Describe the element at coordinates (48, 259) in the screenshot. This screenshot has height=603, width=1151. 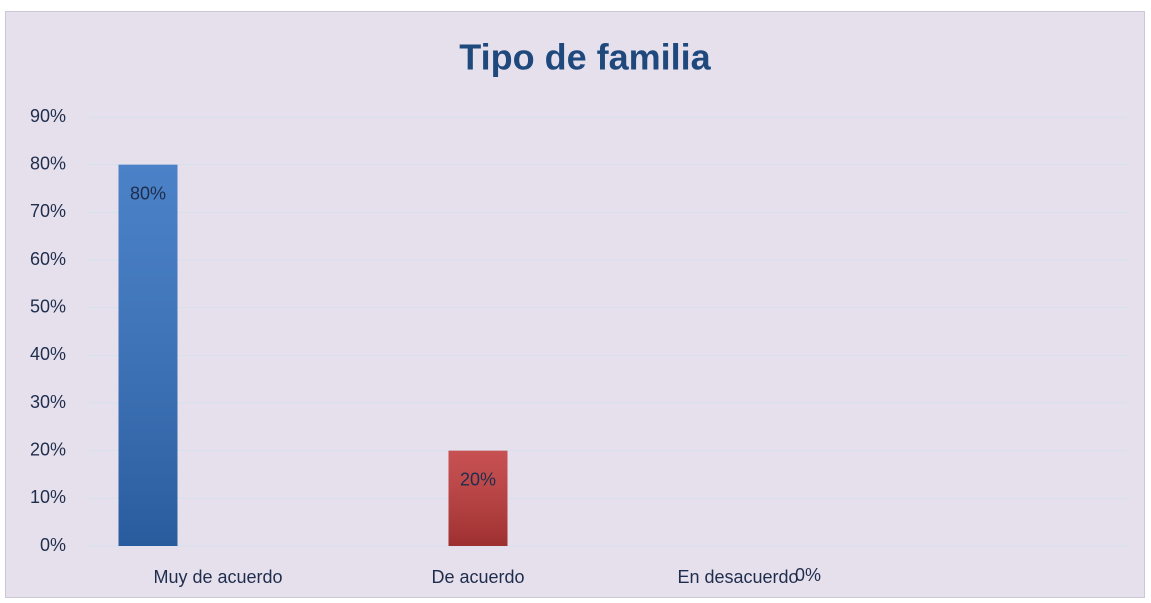
I see `y-tick-label: 60%` at that location.